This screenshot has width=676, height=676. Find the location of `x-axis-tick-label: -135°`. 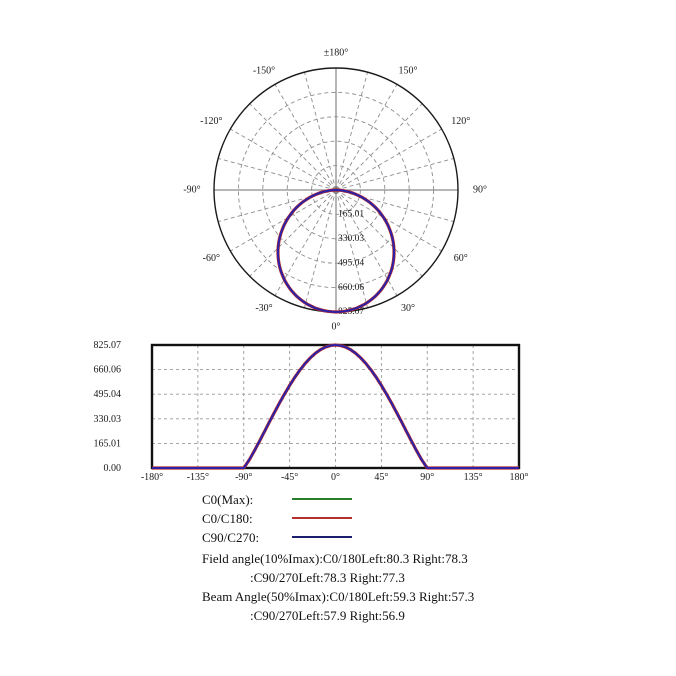

x-axis-tick-label: -135° is located at coordinates (198, 477).